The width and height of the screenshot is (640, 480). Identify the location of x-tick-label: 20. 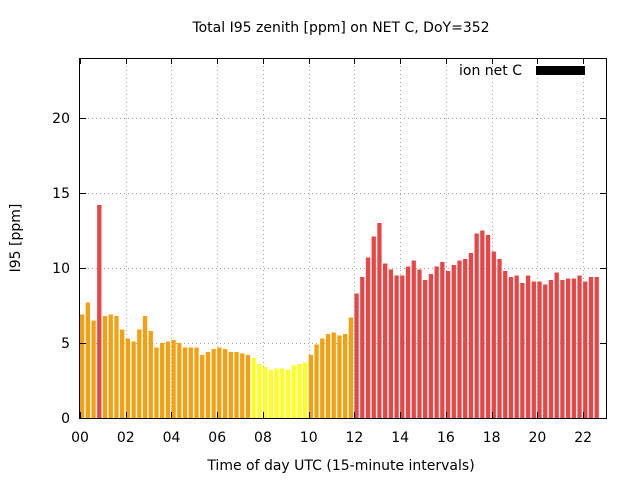
(537, 438).